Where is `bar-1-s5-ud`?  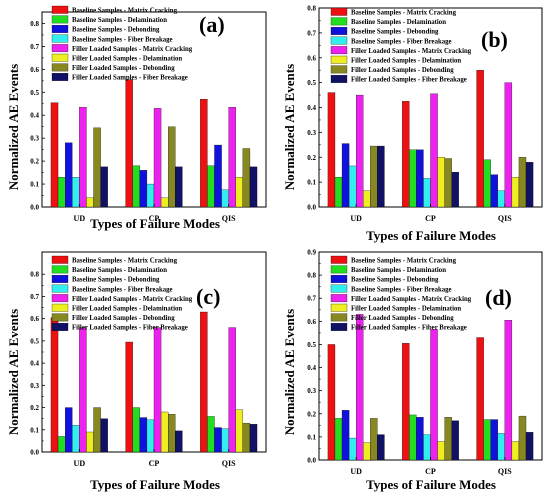 bar-1-s5-ud is located at coordinates (83, 157).